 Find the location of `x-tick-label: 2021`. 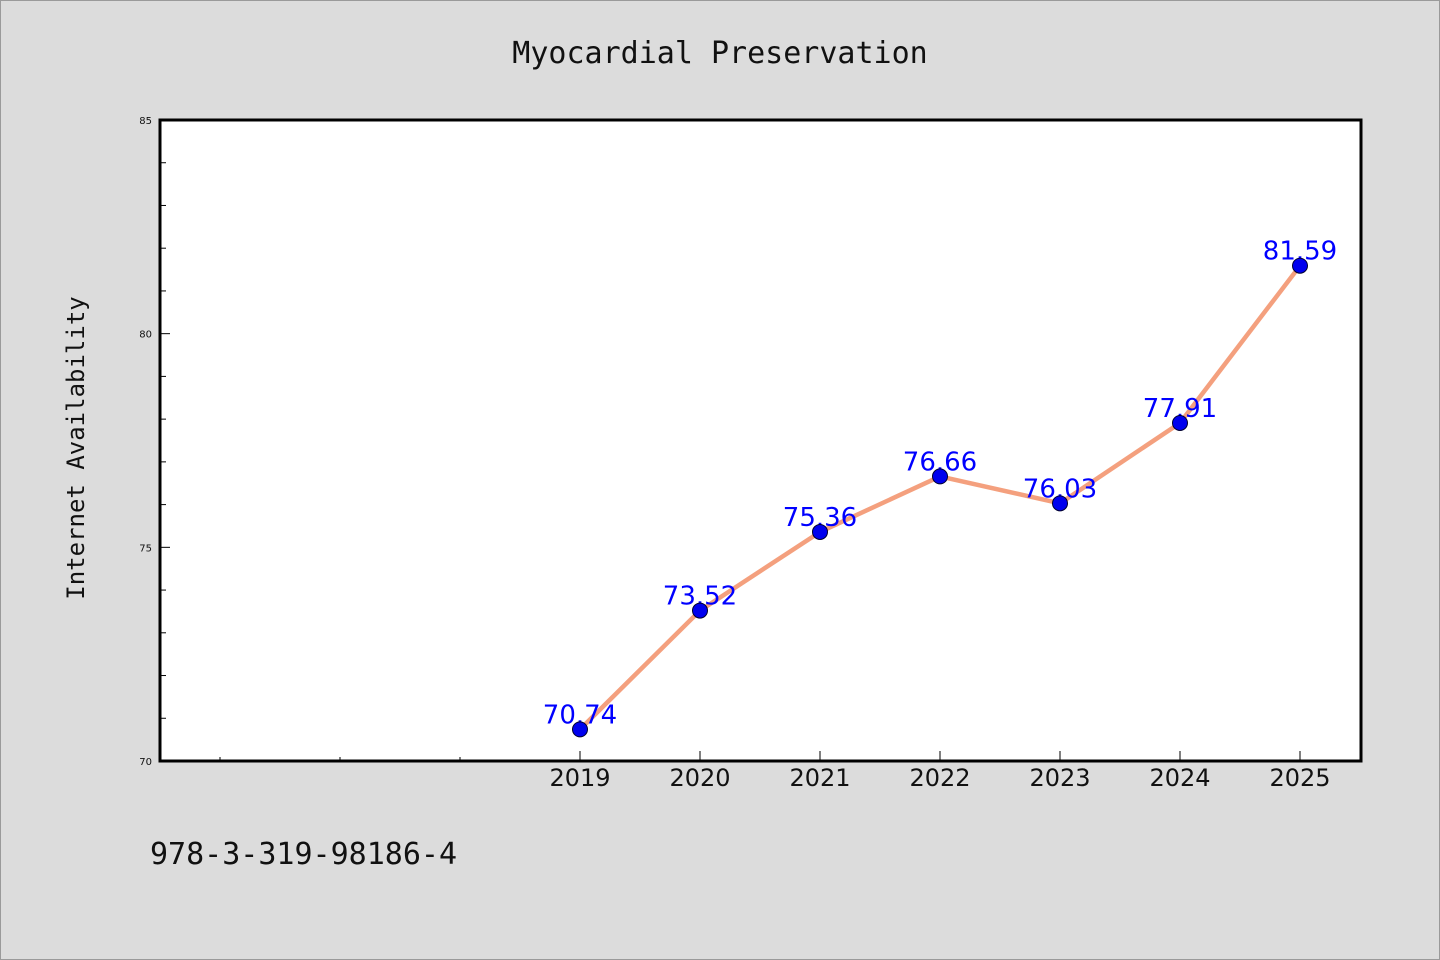

x-tick-label: 2021 is located at coordinates (819, 778).